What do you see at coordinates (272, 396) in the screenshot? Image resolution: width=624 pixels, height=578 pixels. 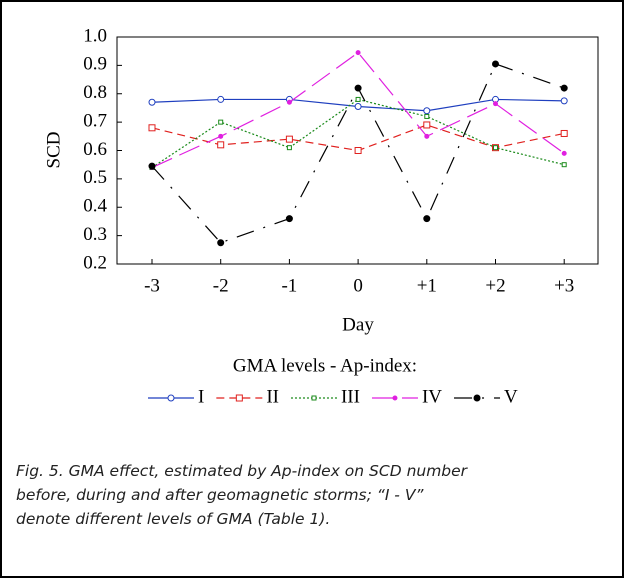 I see `legend-label: II` at bounding box center [272, 396].